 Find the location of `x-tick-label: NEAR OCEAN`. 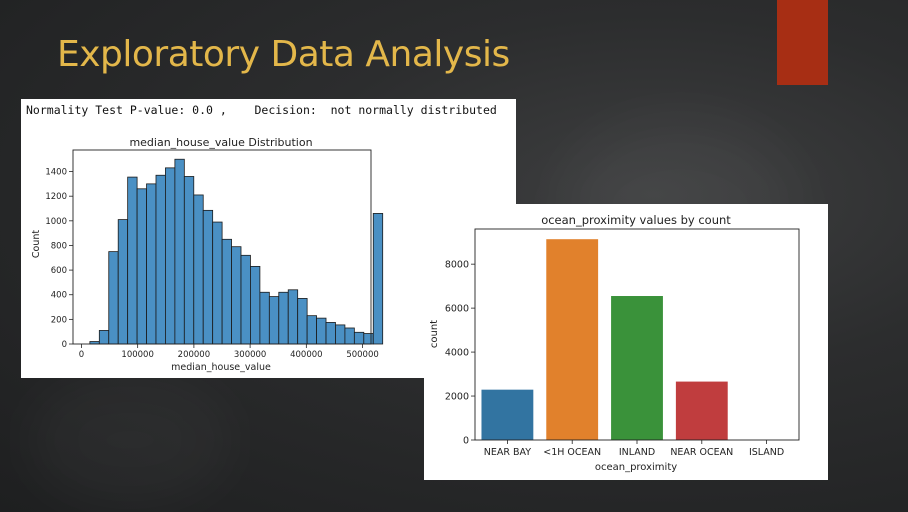

x-tick-label: NEAR OCEAN is located at coordinates (701, 452).